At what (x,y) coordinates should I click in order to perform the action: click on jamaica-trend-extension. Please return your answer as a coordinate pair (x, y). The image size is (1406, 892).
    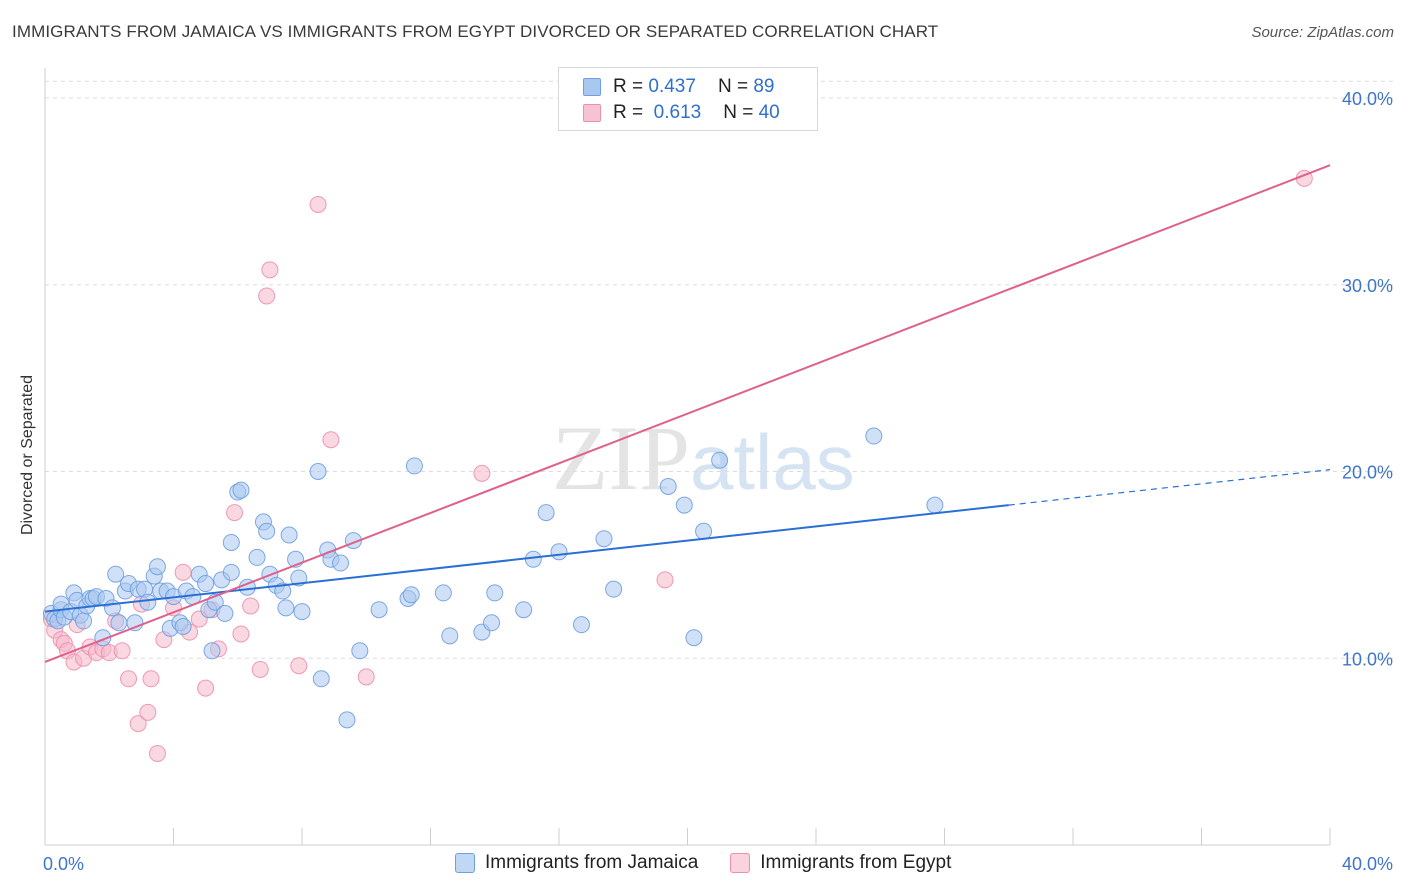
    Looking at the image, I should click on (1169, 487).